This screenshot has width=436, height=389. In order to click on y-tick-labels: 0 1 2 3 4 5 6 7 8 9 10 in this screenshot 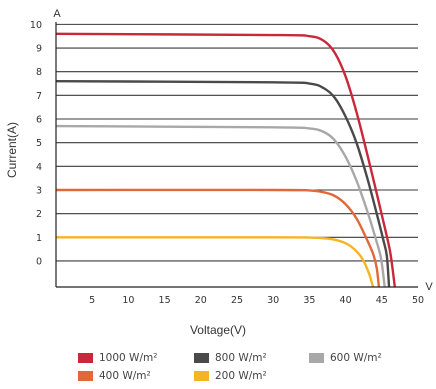, I will do `click(36, 144)`.